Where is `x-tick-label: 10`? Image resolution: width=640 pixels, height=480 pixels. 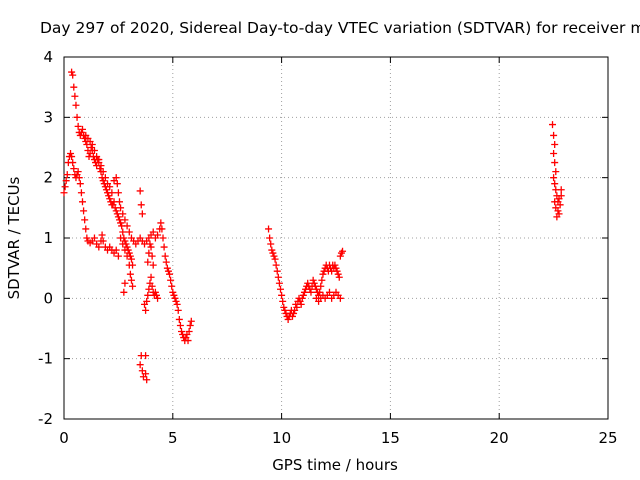 x-tick-label: 10 is located at coordinates (281, 438).